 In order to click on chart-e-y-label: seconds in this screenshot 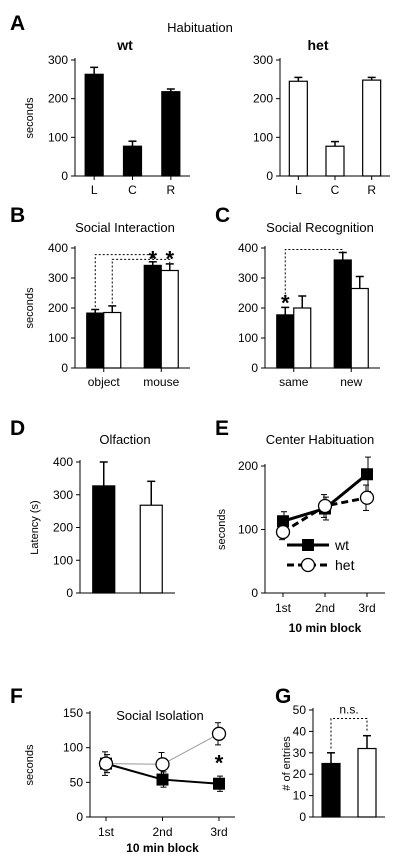, I will do `click(222, 529)`.